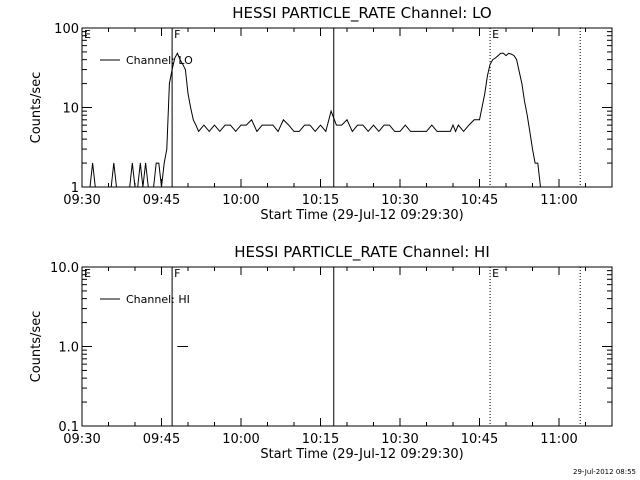 The width and height of the screenshot is (640, 480). I want to click on y-tick-label: 1.0, so click(68, 348).